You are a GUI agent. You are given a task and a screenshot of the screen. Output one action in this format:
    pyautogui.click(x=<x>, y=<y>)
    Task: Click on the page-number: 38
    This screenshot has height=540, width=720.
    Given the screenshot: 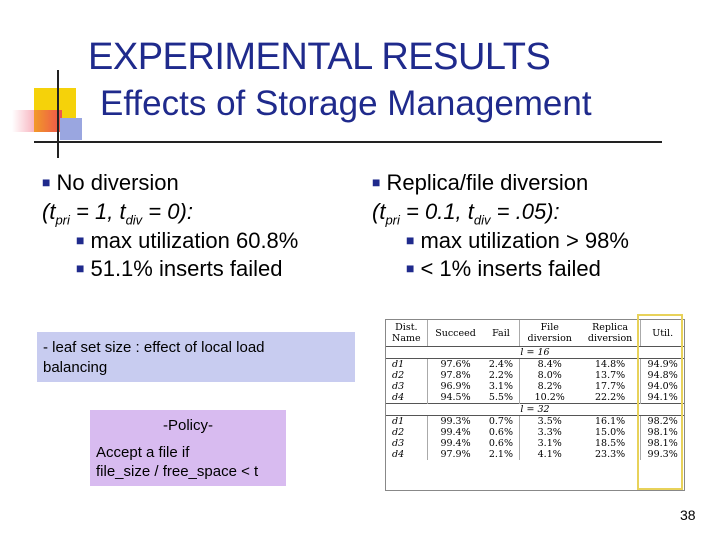 What is the action you would take?
    pyautogui.click(x=688, y=515)
    